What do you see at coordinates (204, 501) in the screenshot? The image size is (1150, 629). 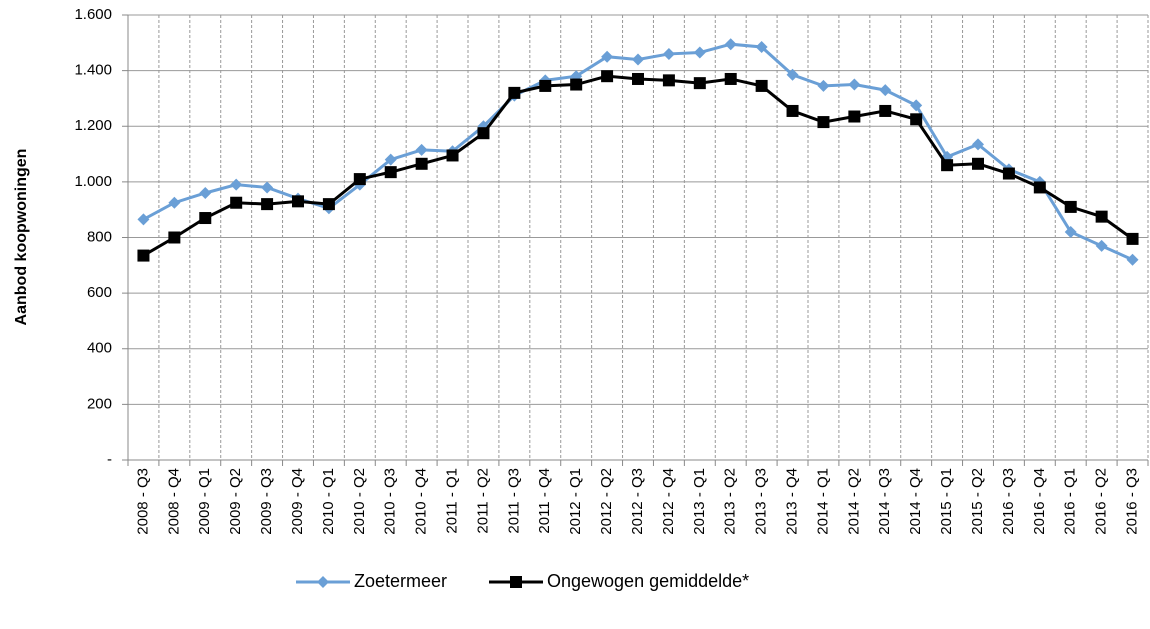 I see `x-tick-label: 2009 - Q1` at bounding box center [204, 501].